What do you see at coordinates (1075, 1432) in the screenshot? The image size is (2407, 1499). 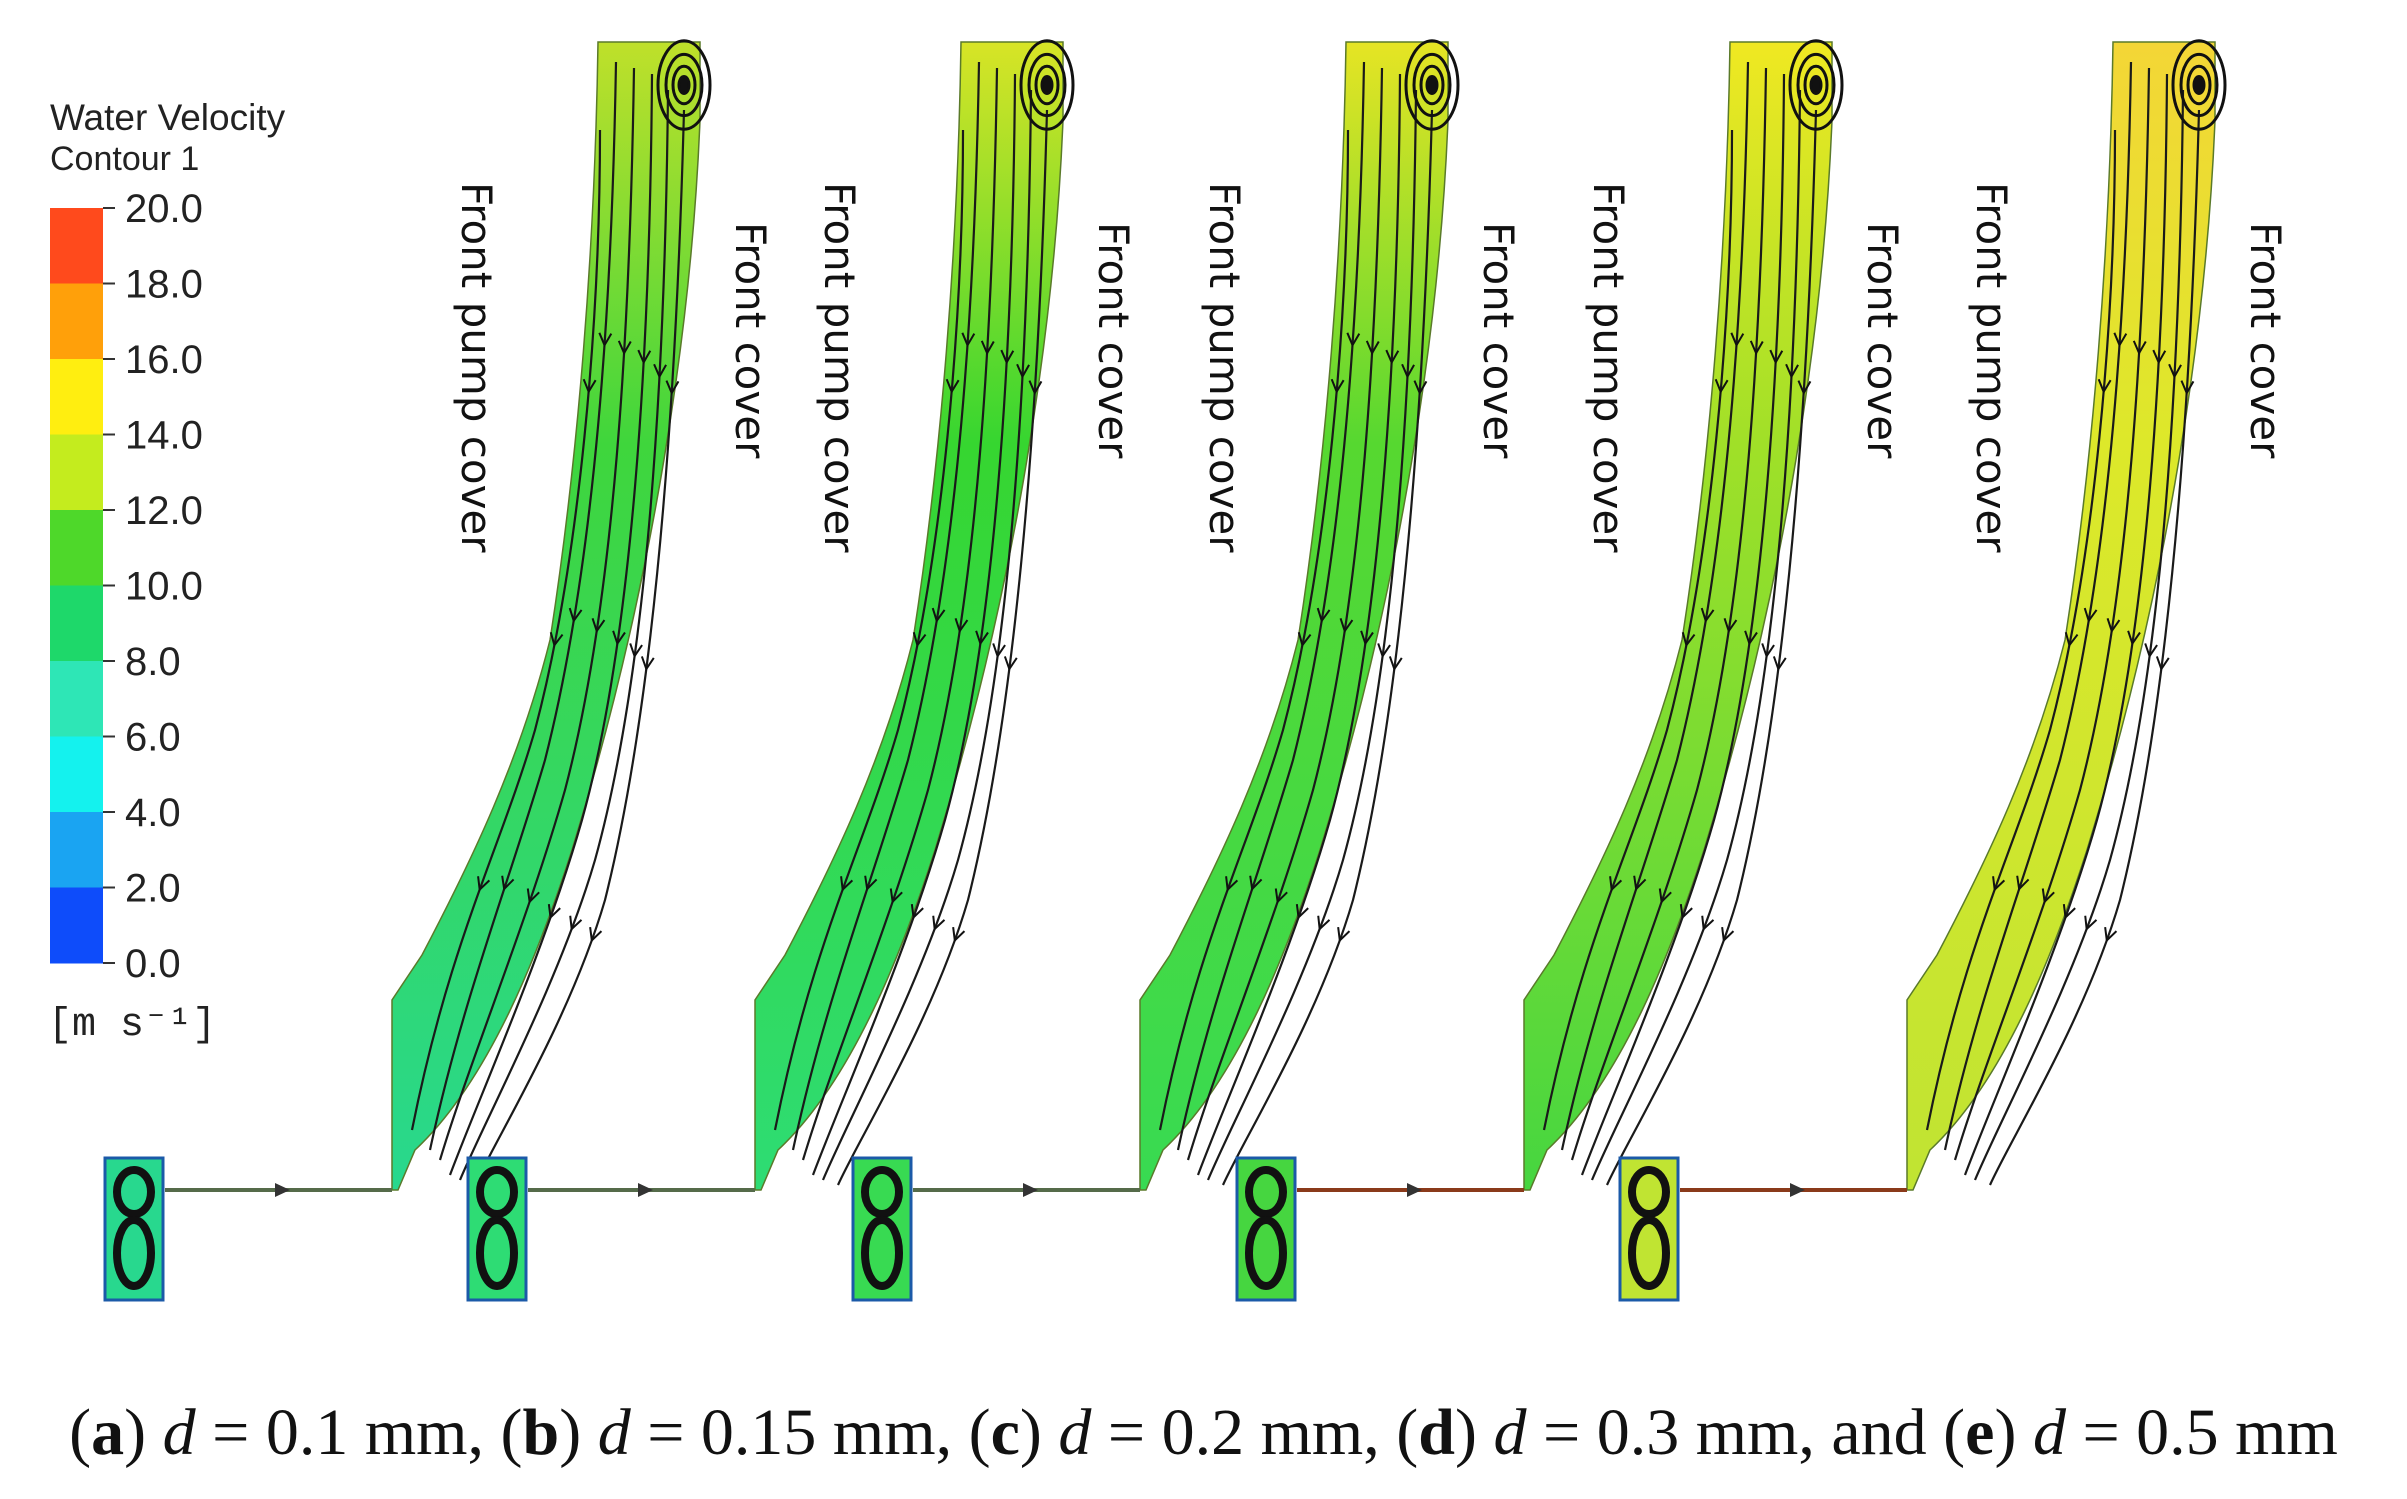 I see `caption-var-c: d` at bounding box center [1075, 1432].